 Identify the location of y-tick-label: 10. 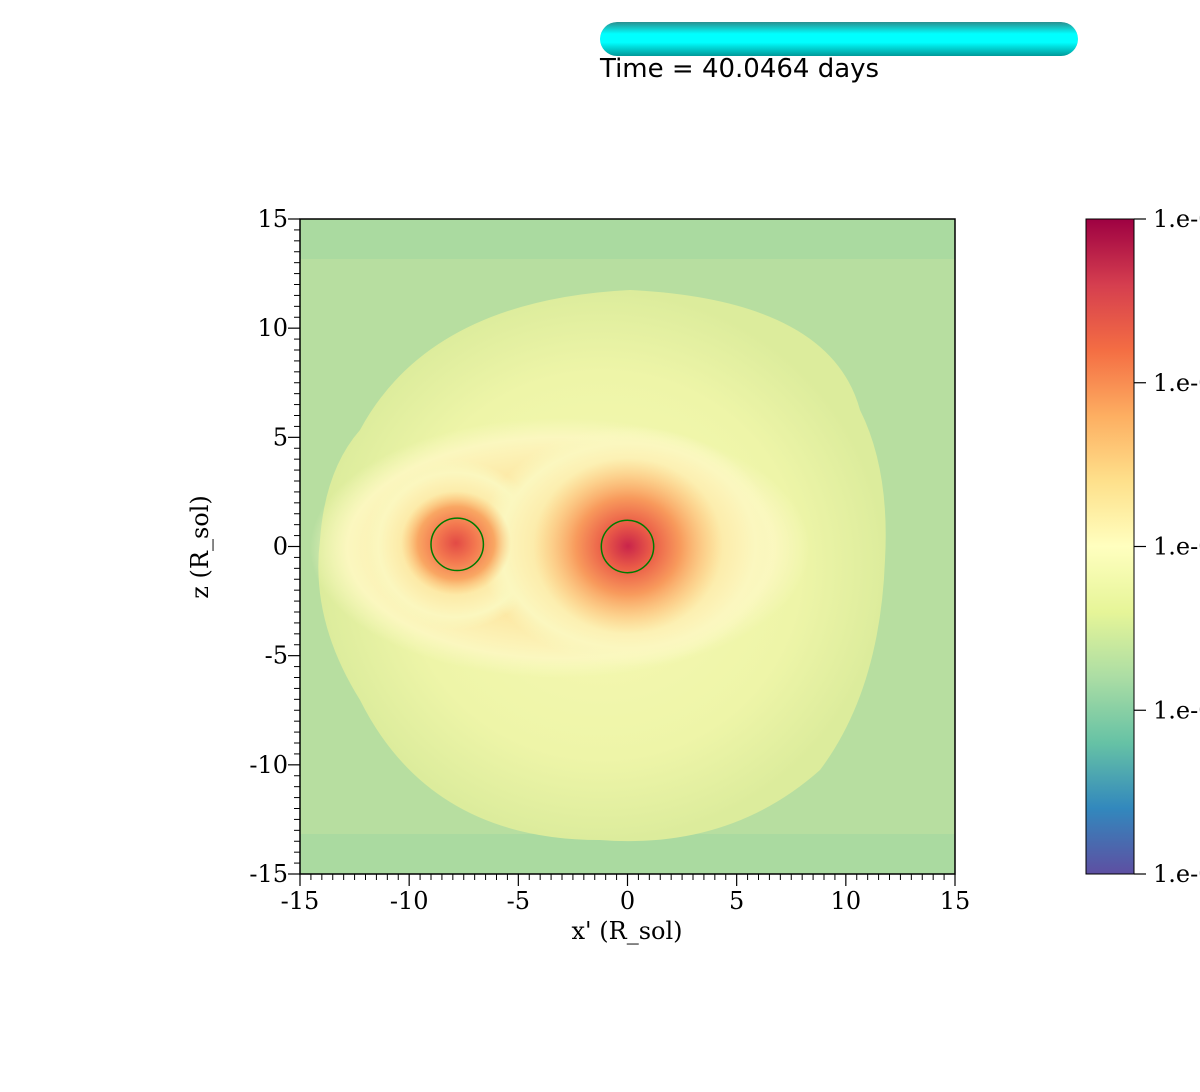
(272, 328).